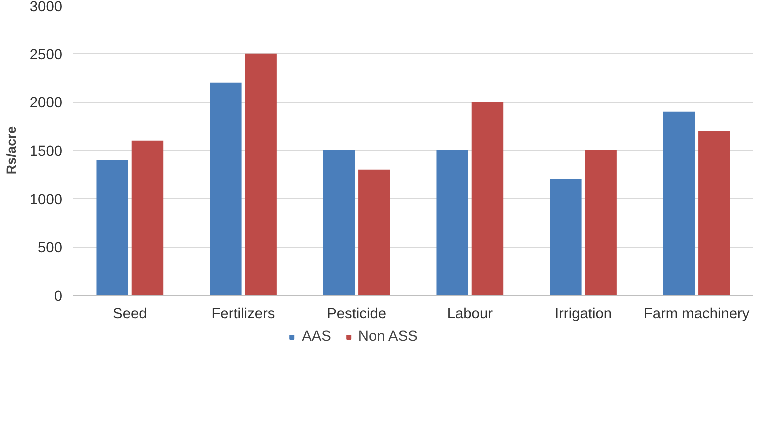  What do you see at coordinates (46, 8) in the screenshot?
I see `y-tick-label: 3000` at bounding box center [46, 8].